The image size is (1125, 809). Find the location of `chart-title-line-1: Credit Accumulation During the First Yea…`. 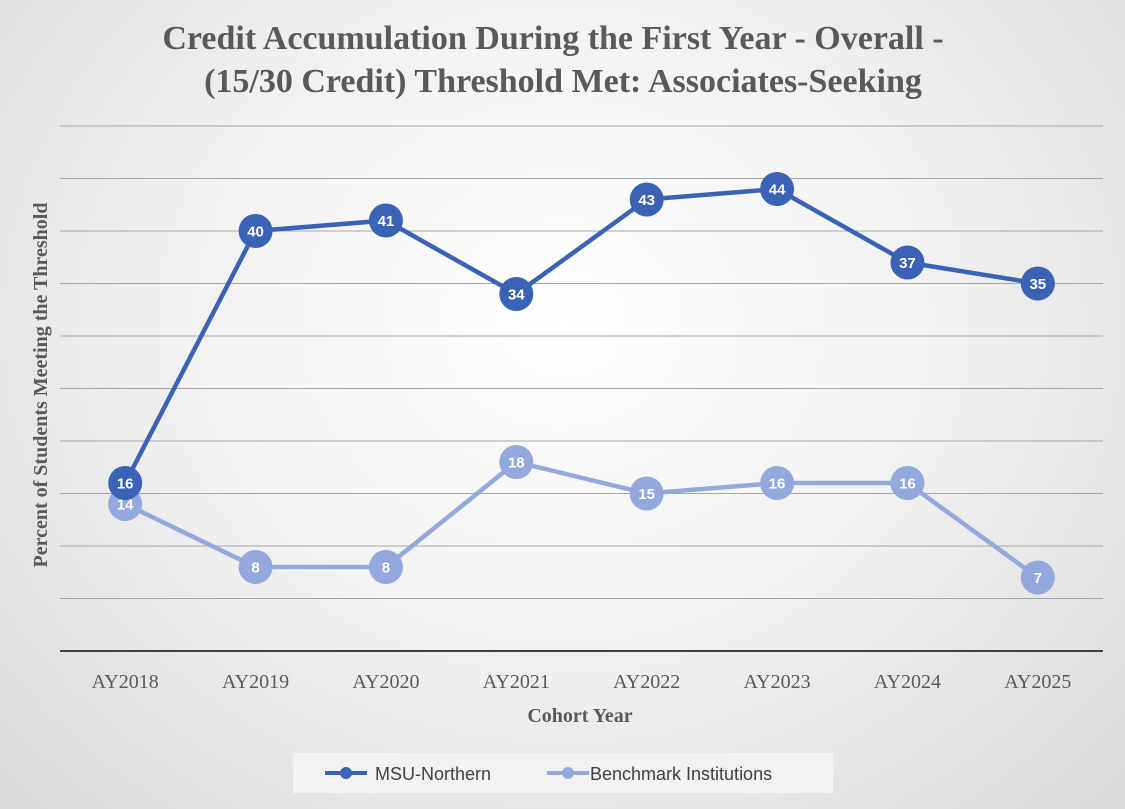

chart-title-line-1: Credit Accumulation During the First Yea… is located at coordinates (552, 38).